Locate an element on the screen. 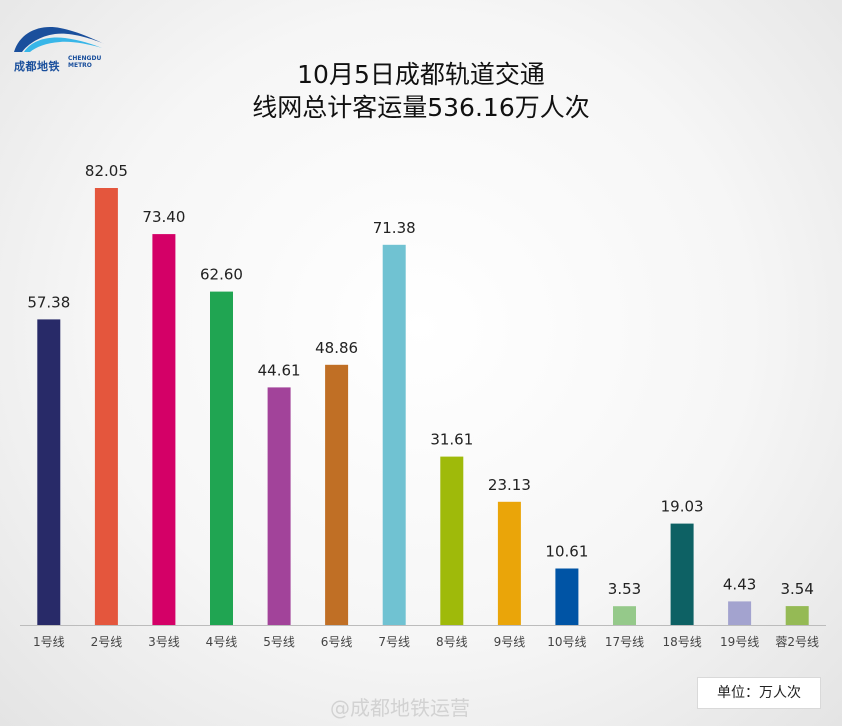 This screenshot has width=842, height=726. x-tick-label-6: 7号线 is located at coordinates (394, 642).